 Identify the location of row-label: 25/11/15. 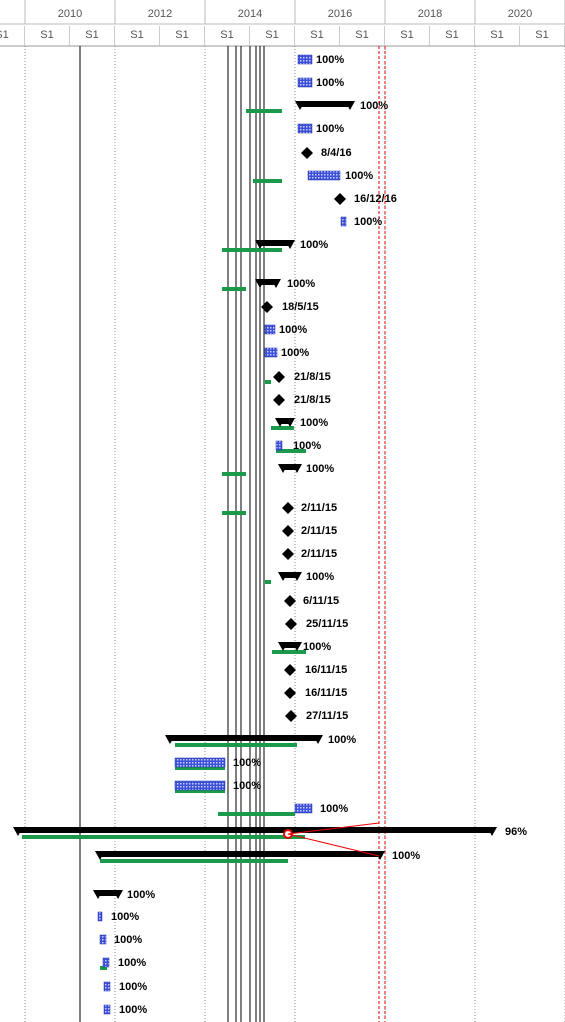
(327, 624).